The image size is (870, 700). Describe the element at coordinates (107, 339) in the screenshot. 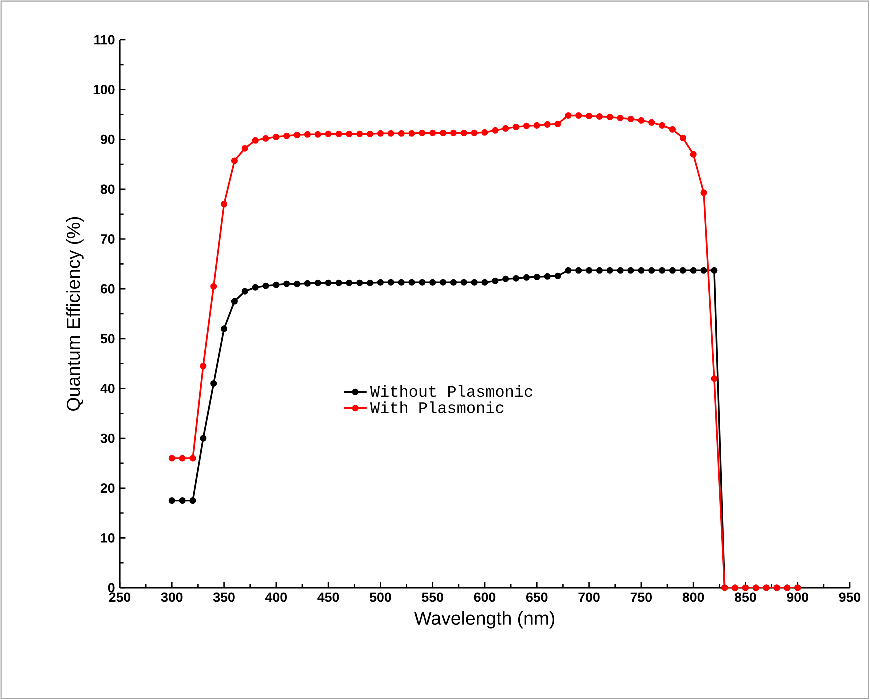

I see `y-tick-label: 50` at that location.